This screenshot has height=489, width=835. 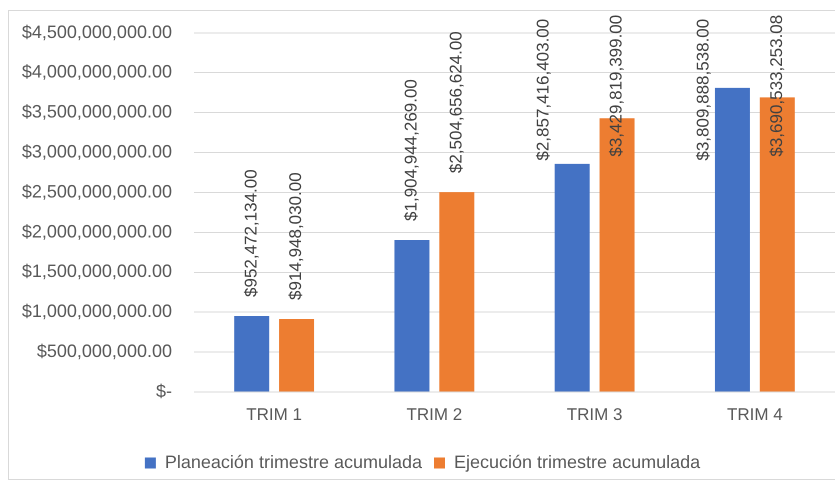 I want to click on y-tick-label: $2,000,000,000.00, so click(x=97, y=231).